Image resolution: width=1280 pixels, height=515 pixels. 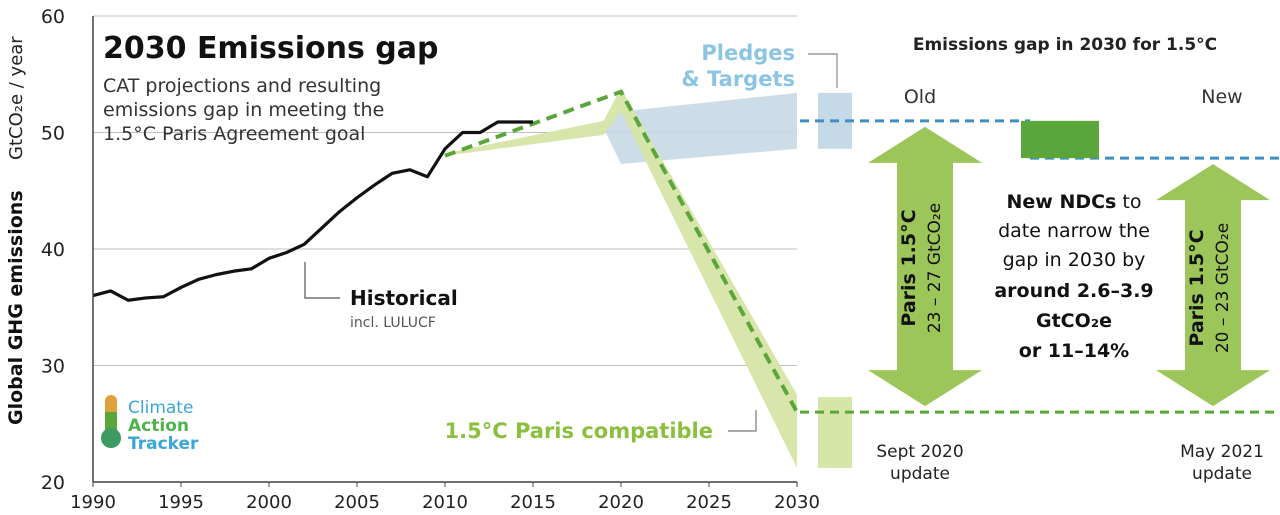 I want to click on chart-subtitle-line: CAT projections and resulting, so click(x=242, y=86).